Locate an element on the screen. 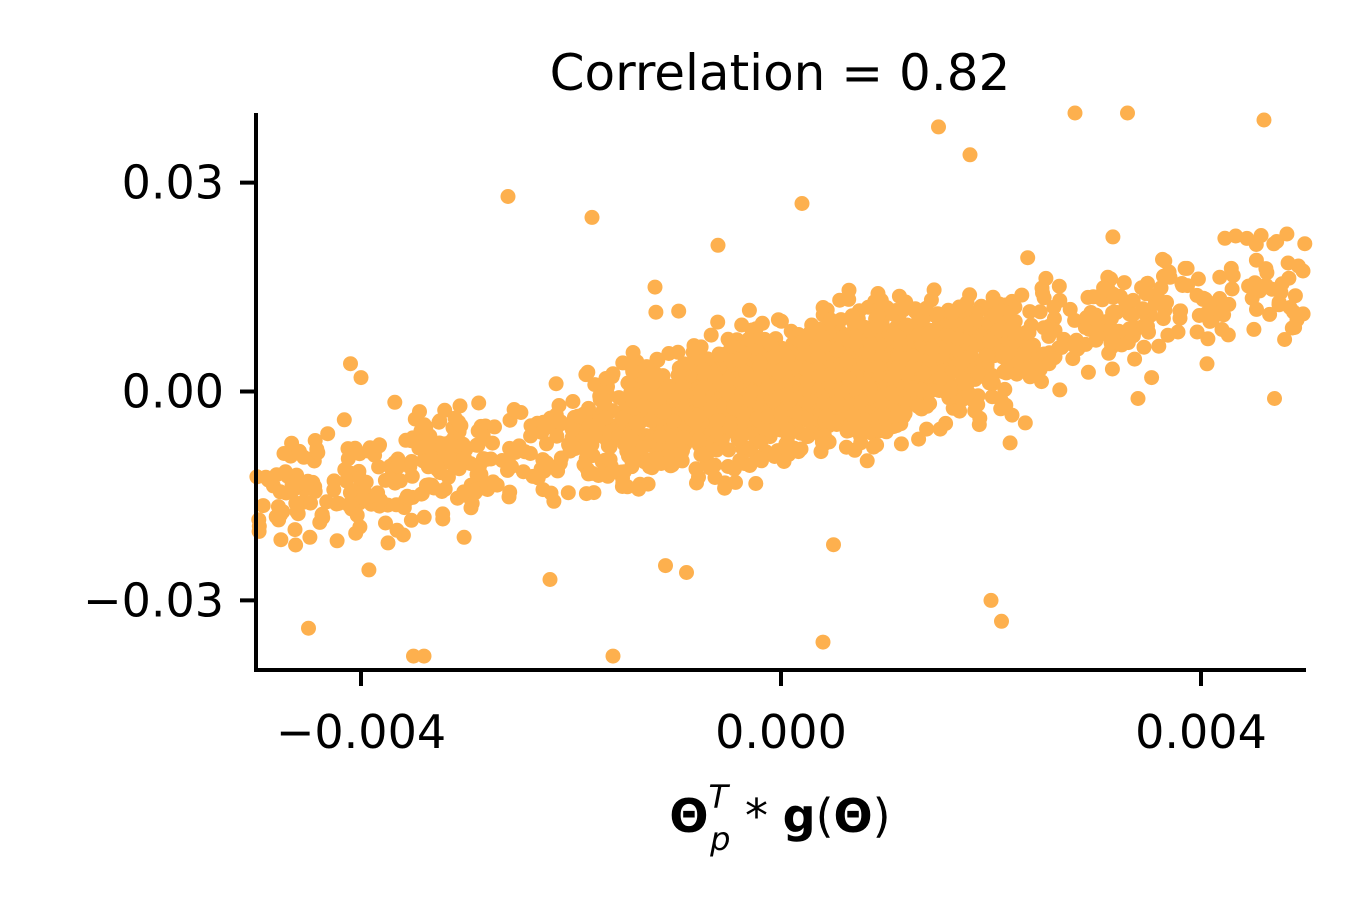 Image resolution: width=1350 pixels, height=900 pixels. x-label-subscript: p is located at coordinates (719, 839).